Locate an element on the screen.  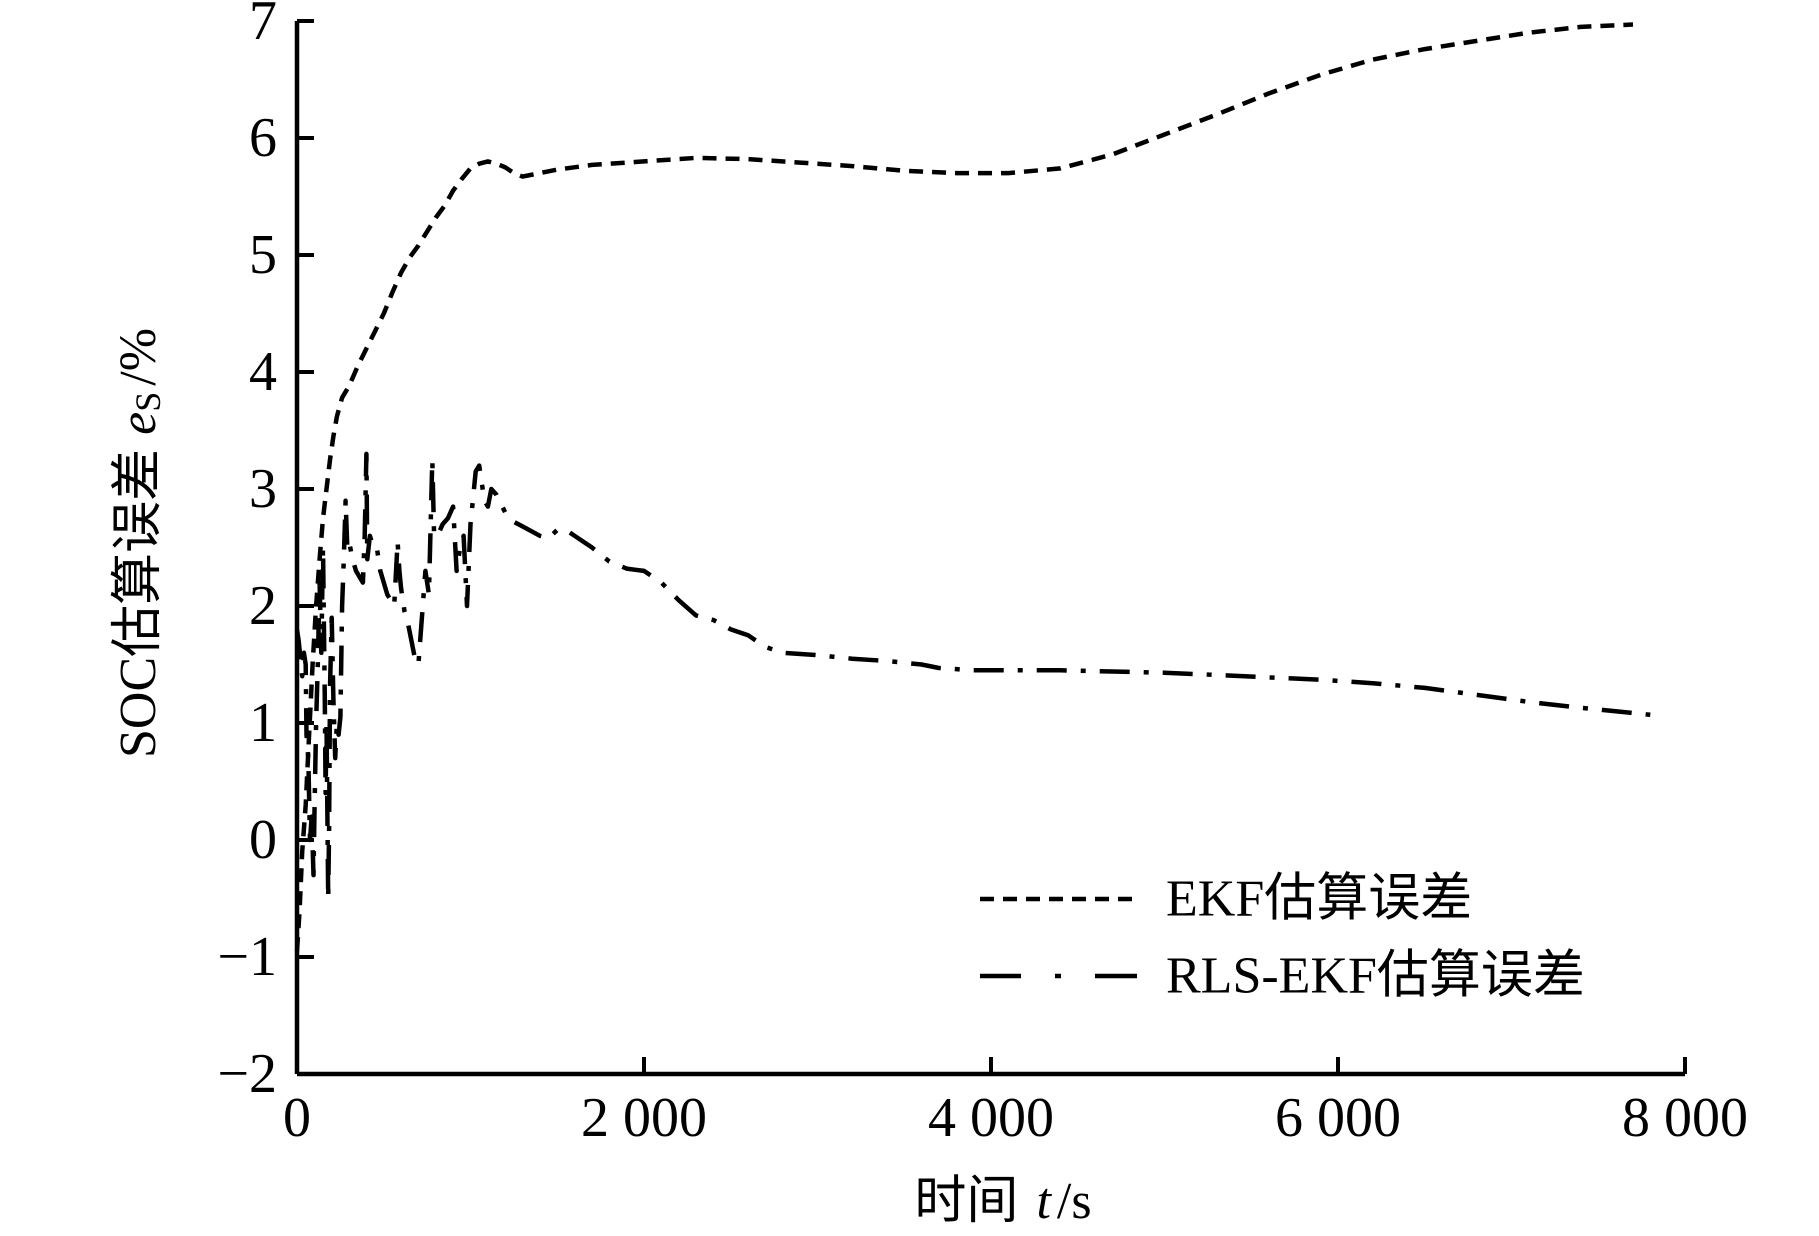
legend-label-rls-ekf: RLS-EKF估算误差 is located at coordinates (1375, 976).